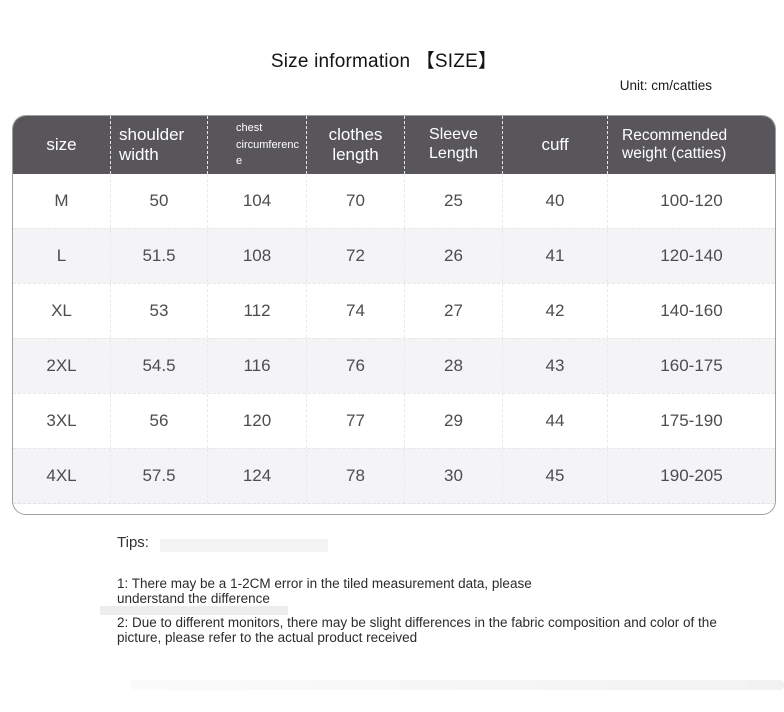  What do you see at coordinates (555, 366) in the screenshot?
I see `cell-cuff: 43` at bounding box center [555, 366].